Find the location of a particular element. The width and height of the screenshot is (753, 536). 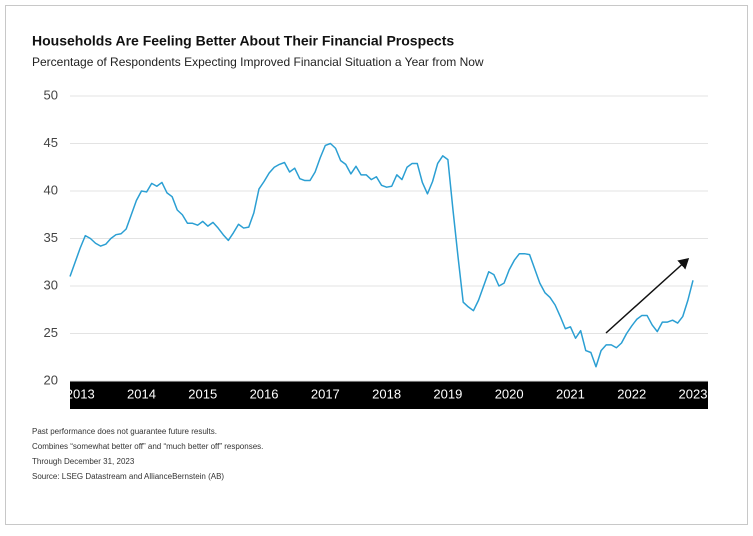

x-tick-label: 2017 is located at coordinates (325, 393).